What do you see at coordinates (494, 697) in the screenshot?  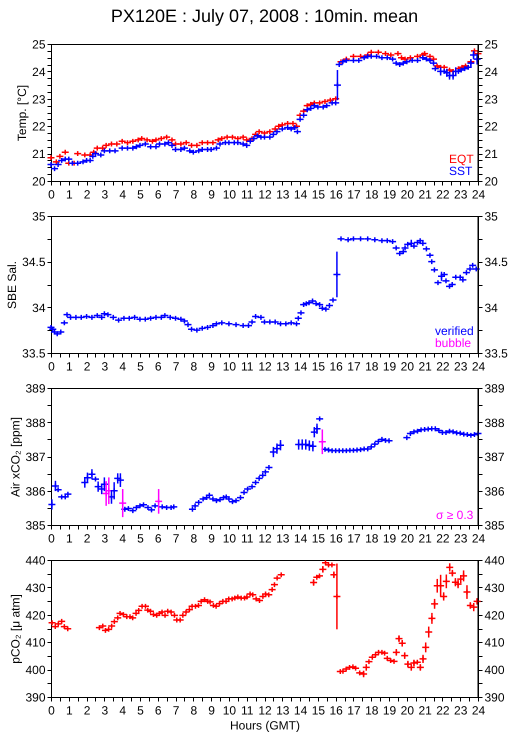 I see `y2-tick-label: 390` at bounding box center [494, 697].